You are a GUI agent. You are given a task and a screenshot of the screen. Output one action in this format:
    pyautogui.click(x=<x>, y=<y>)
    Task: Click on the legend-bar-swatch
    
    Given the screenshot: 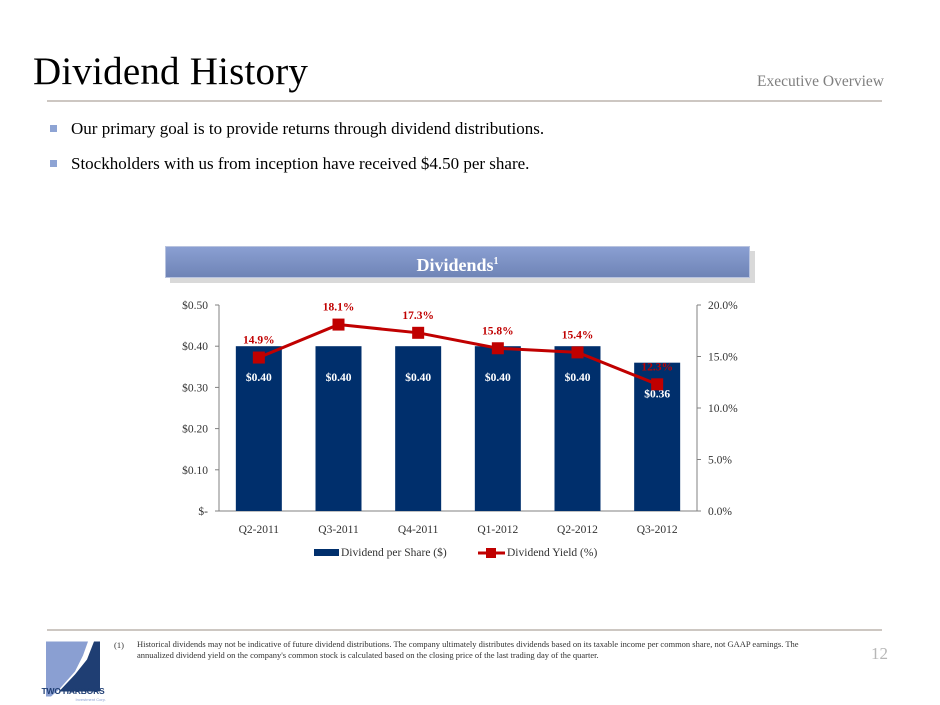 What is the action you would take?
    pyautogui.click(x=326, y=552)
    